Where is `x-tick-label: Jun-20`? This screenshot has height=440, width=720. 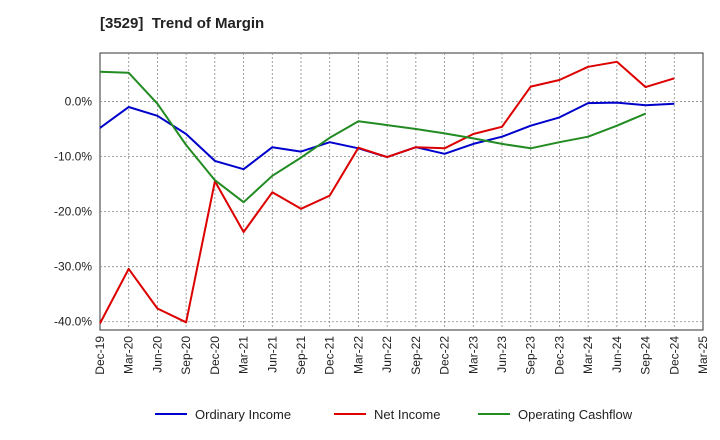
x-tick-label: Jun-20 is located at coordinates (157, 354).